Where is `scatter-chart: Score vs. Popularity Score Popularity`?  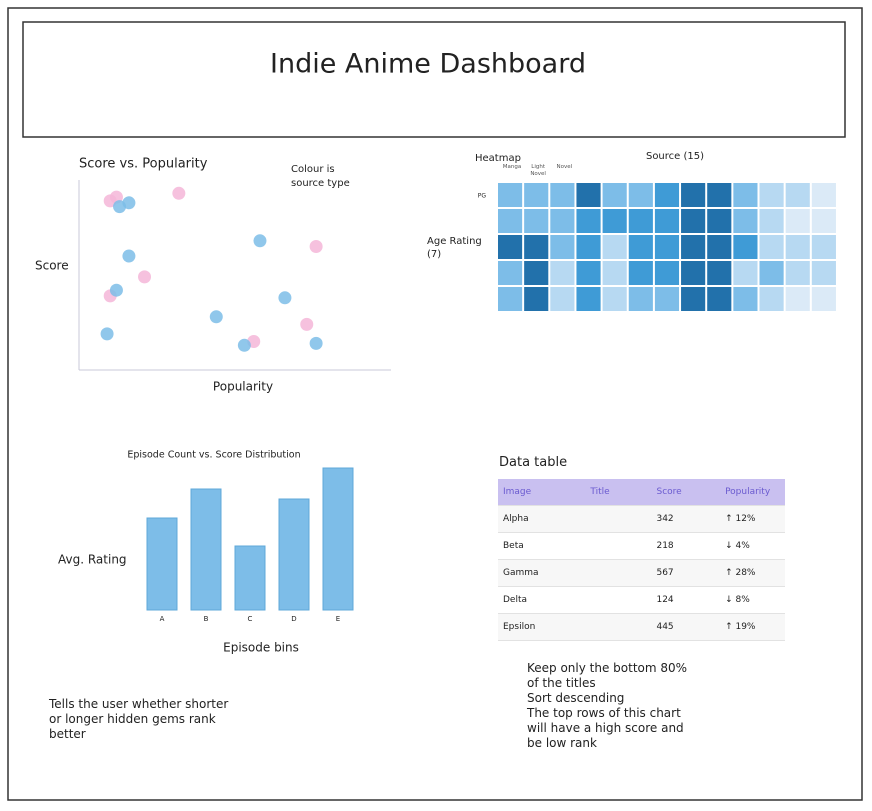
scatter-chart: Score vs. Popularity Score Popularity is located at coordinates (213, 275).